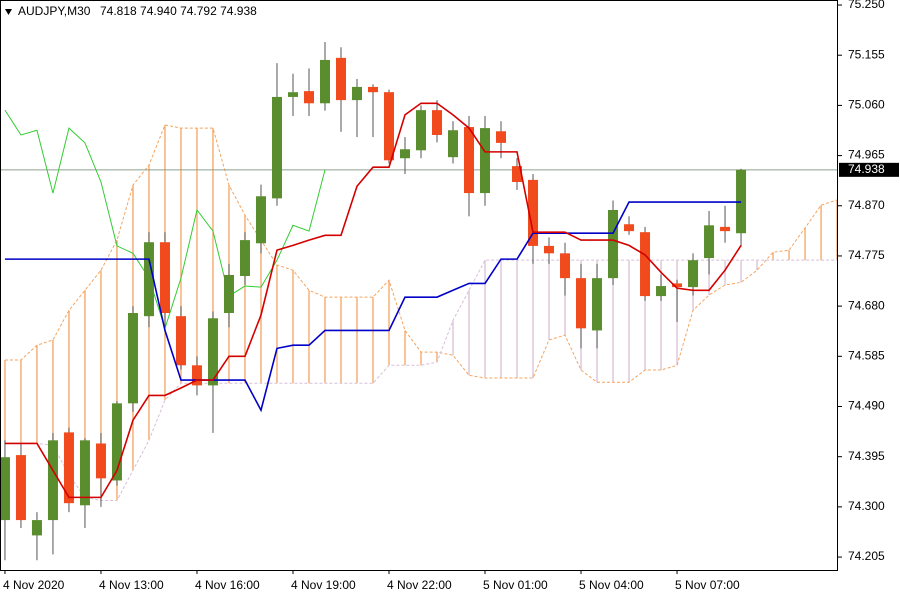 The width and height of the screenshot is (900, 600). I want to click on x-tick-label: 4 Nov 13:00, so click(131, 585).